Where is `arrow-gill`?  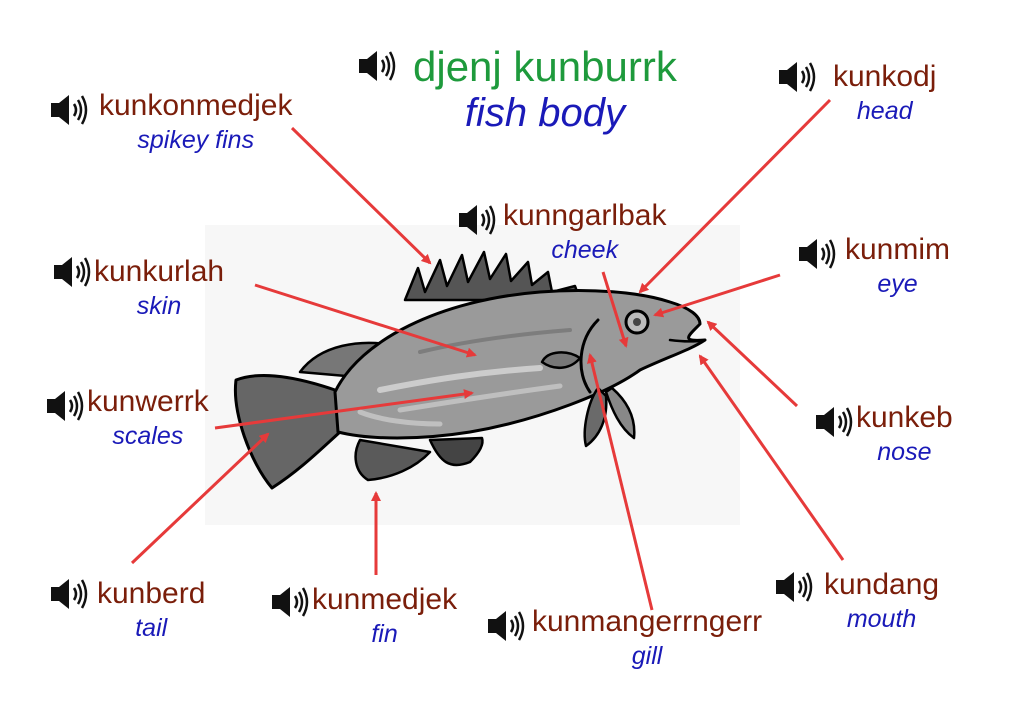 arrow-gill is located at coordinates (620, 482).